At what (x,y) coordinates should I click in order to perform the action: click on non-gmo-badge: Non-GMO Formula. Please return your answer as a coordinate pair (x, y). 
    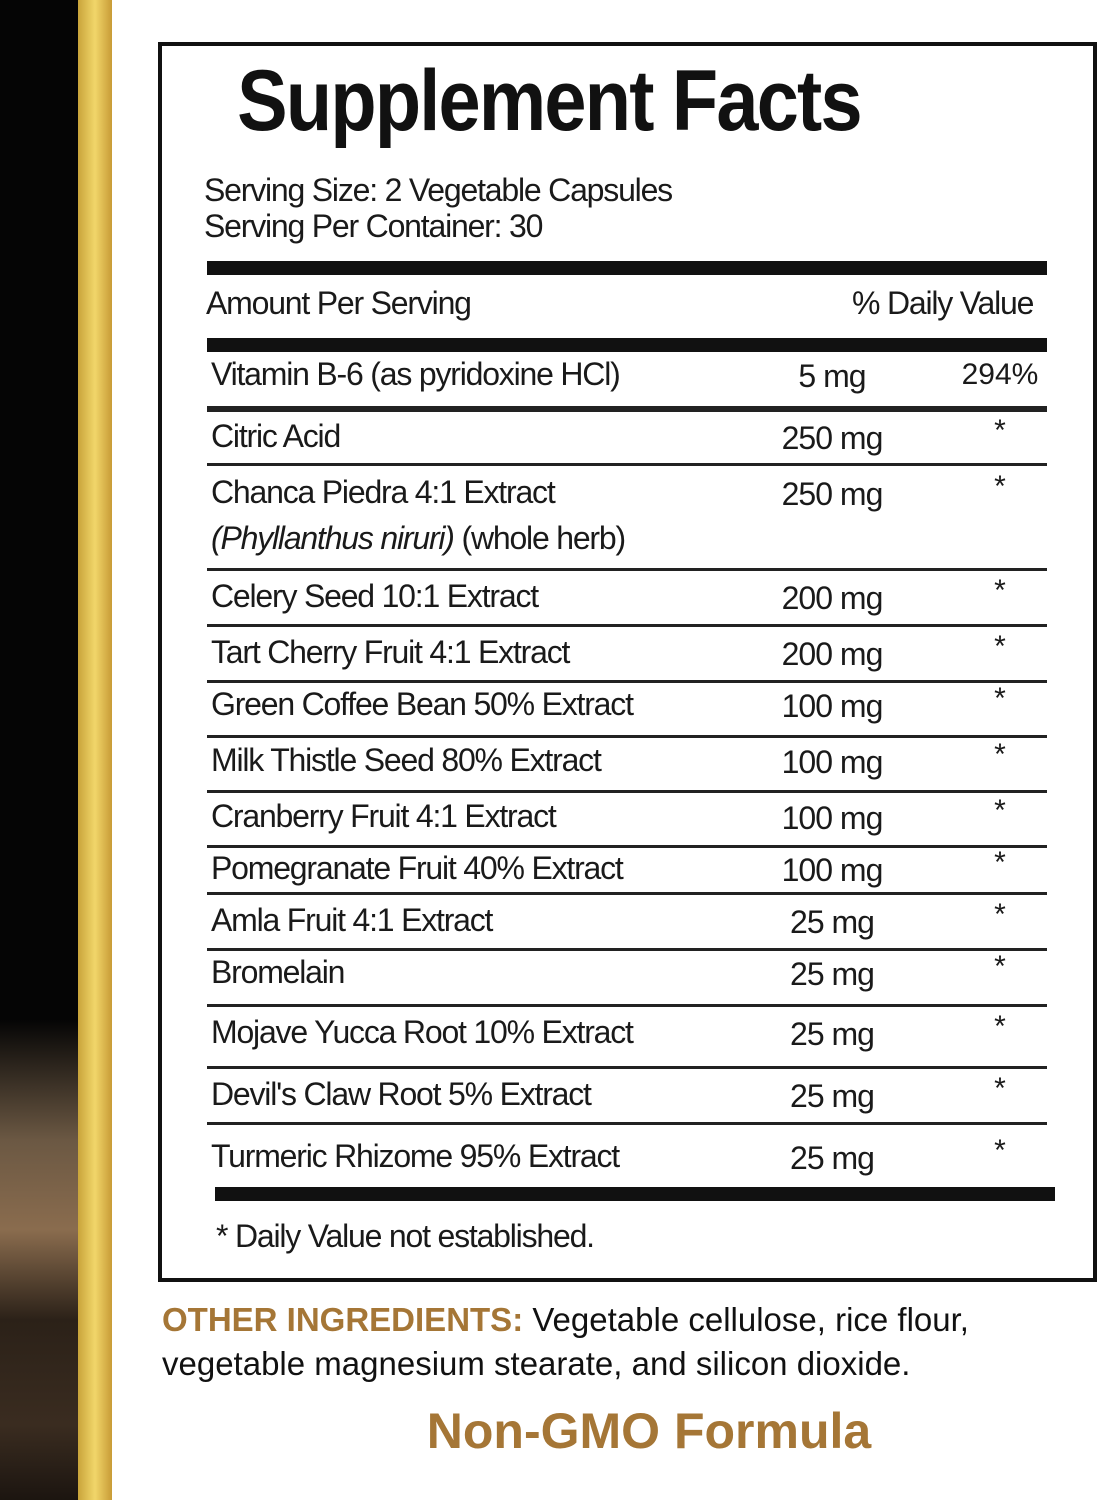
    Looking at the image, I should click on (649, 1431).